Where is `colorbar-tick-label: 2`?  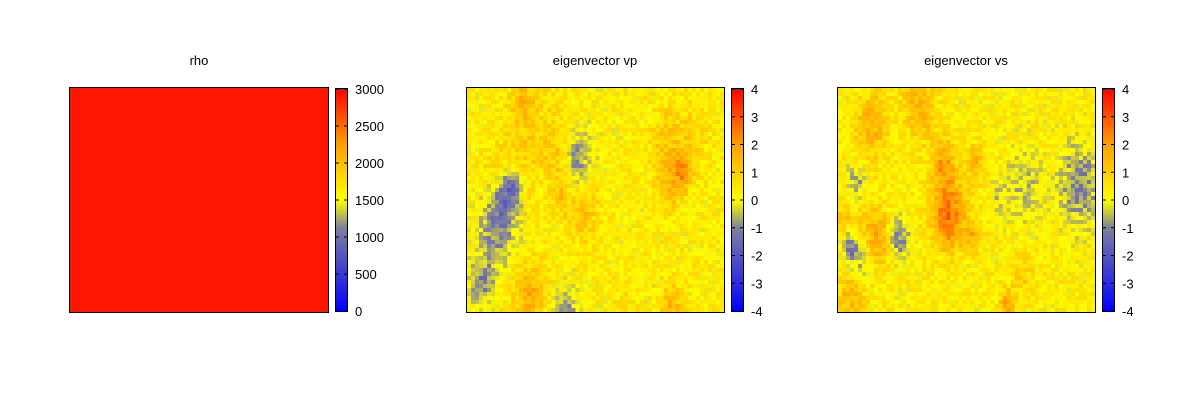
colorbar-tick-label: 2 is located at coordinates (754, 145).